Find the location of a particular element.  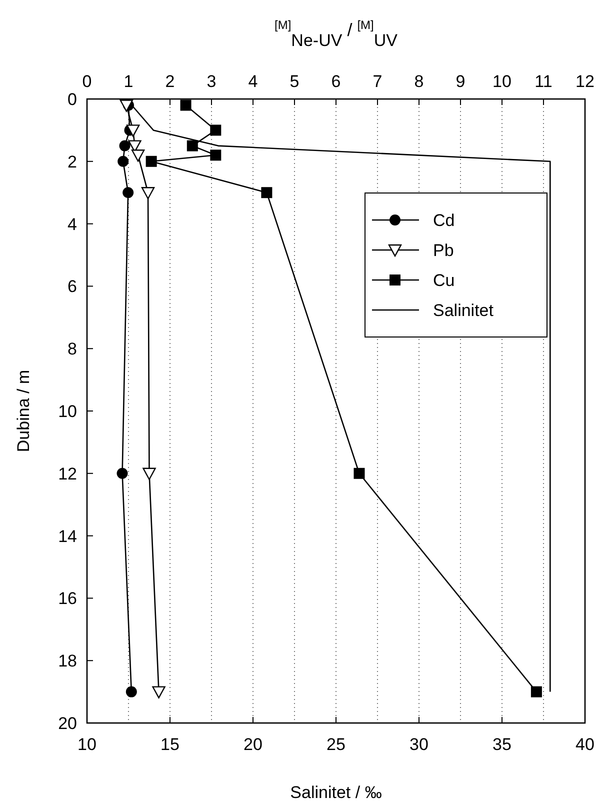

y-axis-title: Dubina / m is located at coordinates (23, 411).